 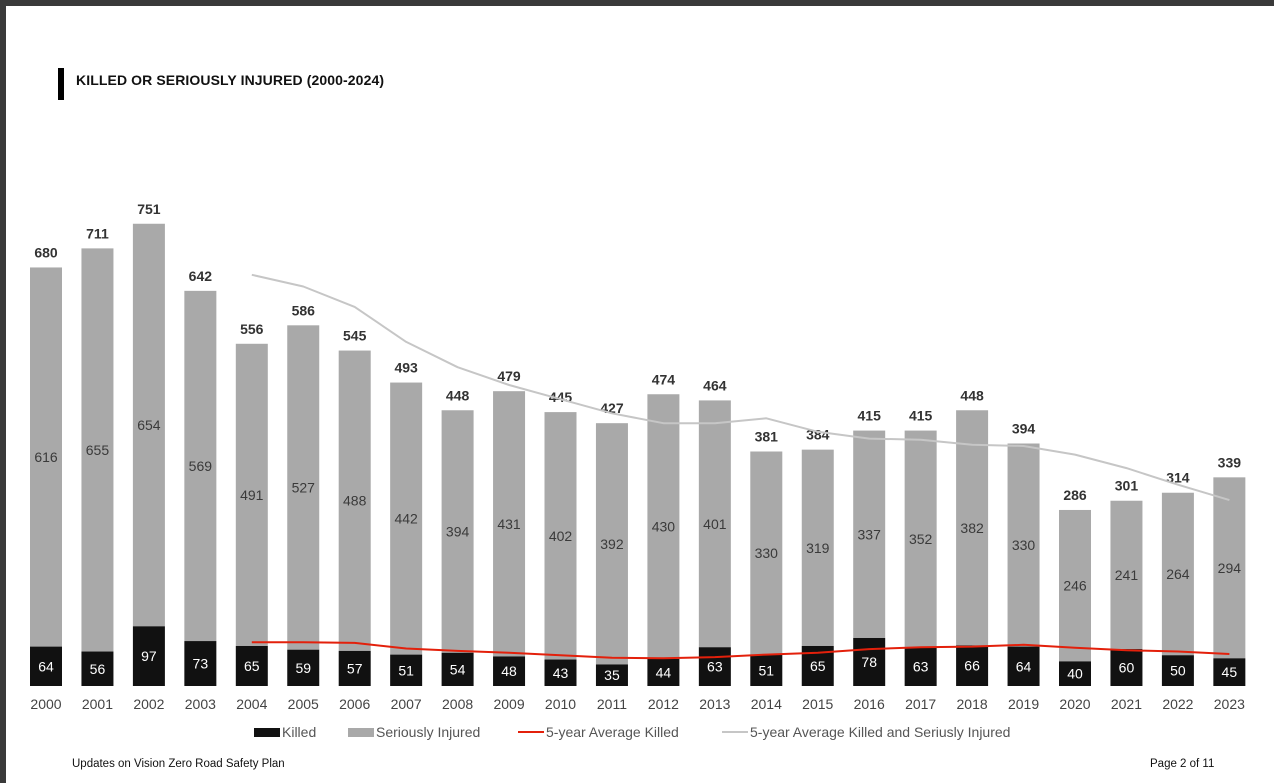 I want to click on x-tick-label: 2001, so click(x=97, y=704).